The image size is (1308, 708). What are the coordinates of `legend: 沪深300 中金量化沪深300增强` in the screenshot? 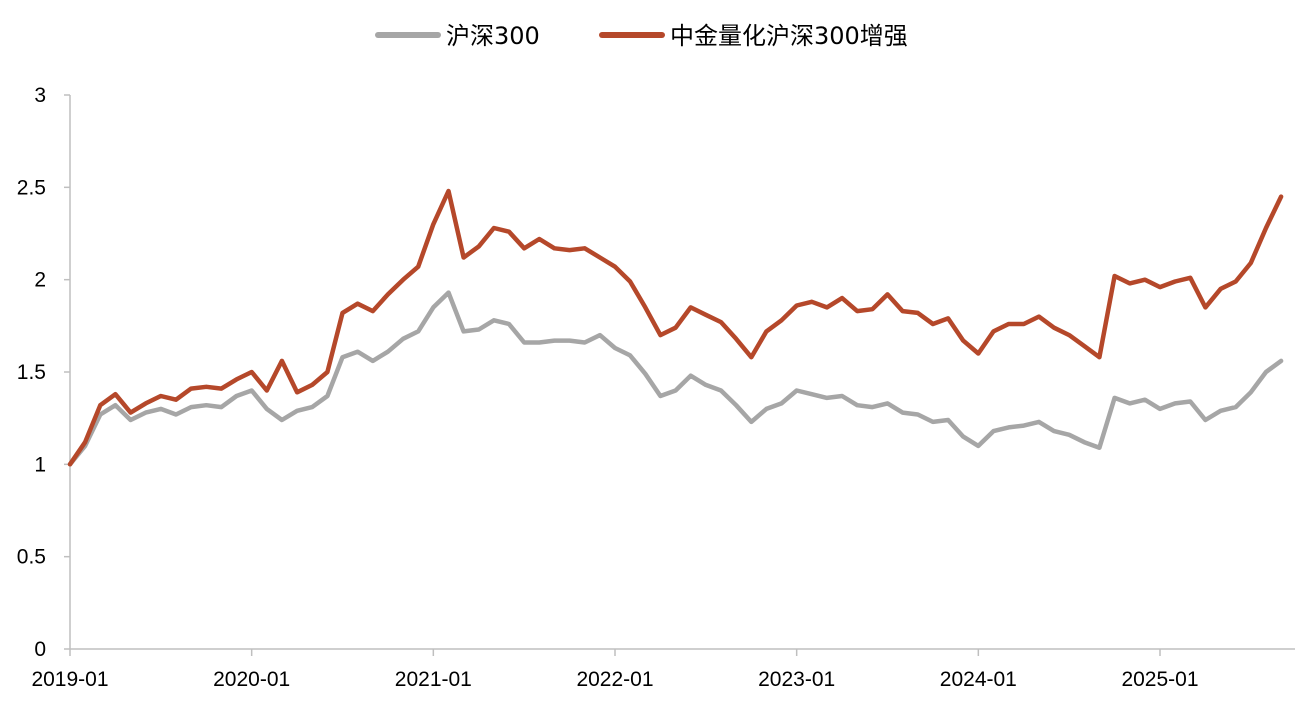 It's located at (641, 36).